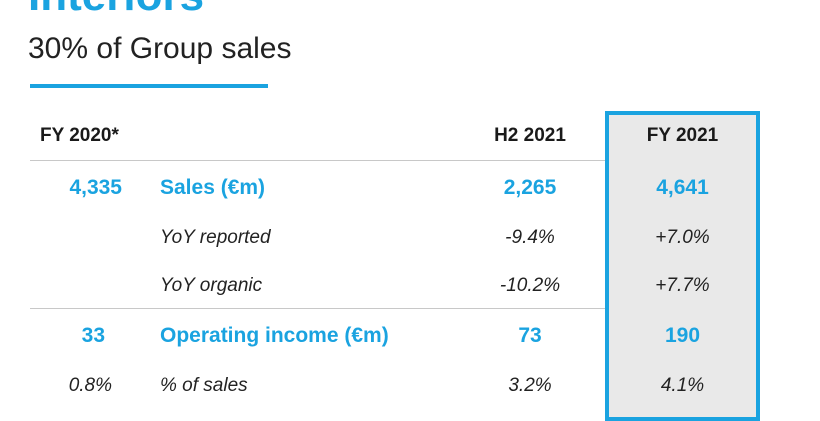 Image resolution: width=820 pixels, height=421 pixels. Describe the element at coordinates (530, 237) in the screenshot. I see `yoy-reported-h2-value: -9.4%` at that location.